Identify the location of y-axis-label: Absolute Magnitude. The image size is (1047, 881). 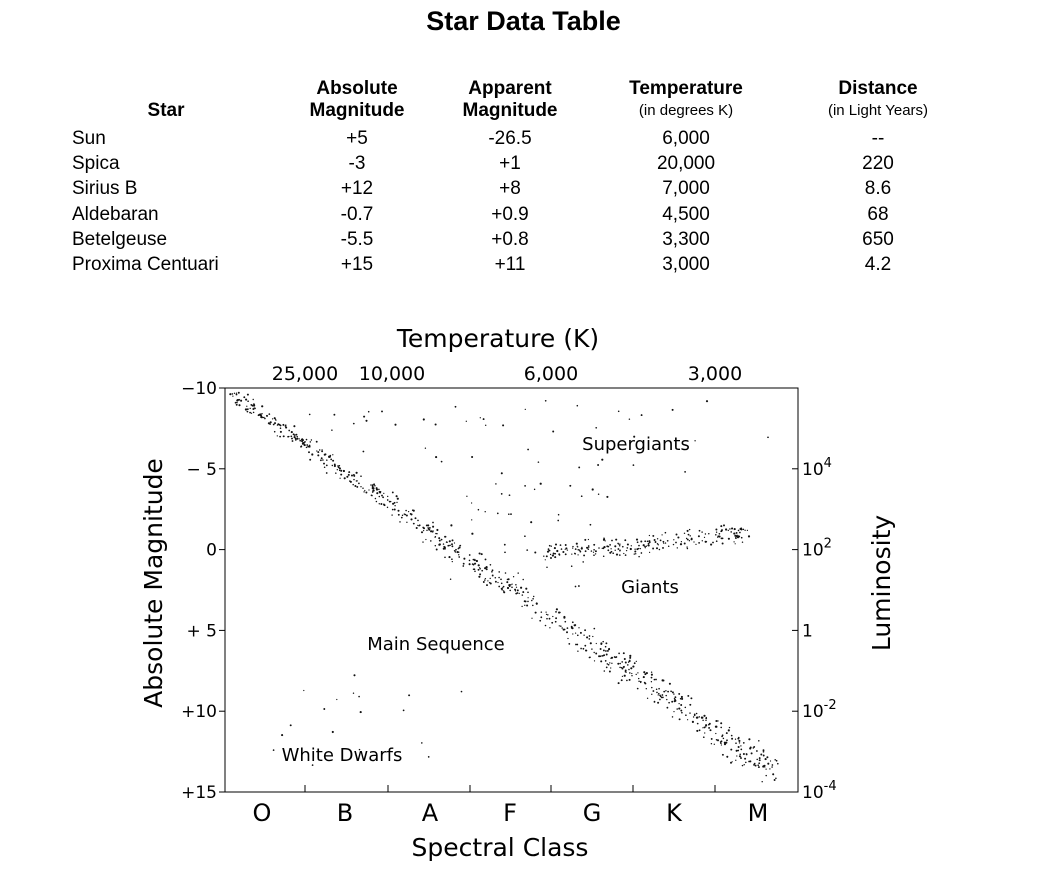
(153, 583).